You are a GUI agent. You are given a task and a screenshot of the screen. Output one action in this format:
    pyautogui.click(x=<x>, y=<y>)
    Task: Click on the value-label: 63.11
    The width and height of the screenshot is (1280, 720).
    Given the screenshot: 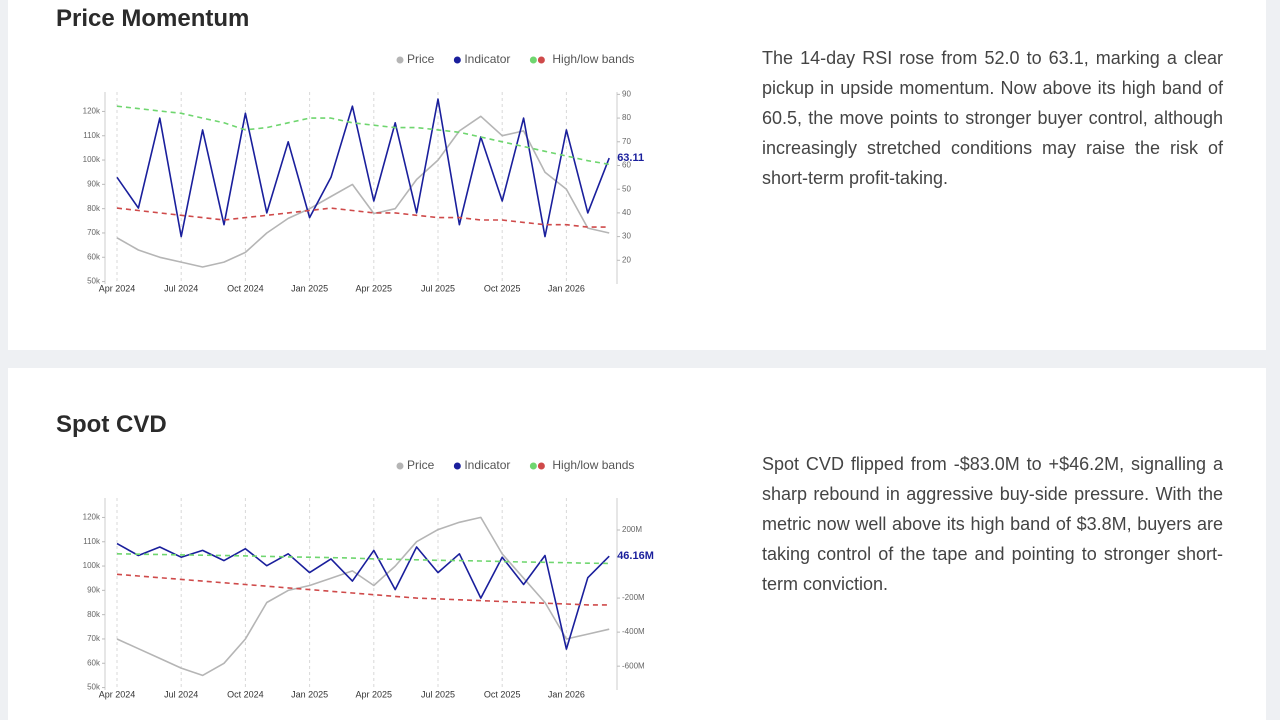 What is the action you would take?
    pyautogui.click(x=630, y=158)
    